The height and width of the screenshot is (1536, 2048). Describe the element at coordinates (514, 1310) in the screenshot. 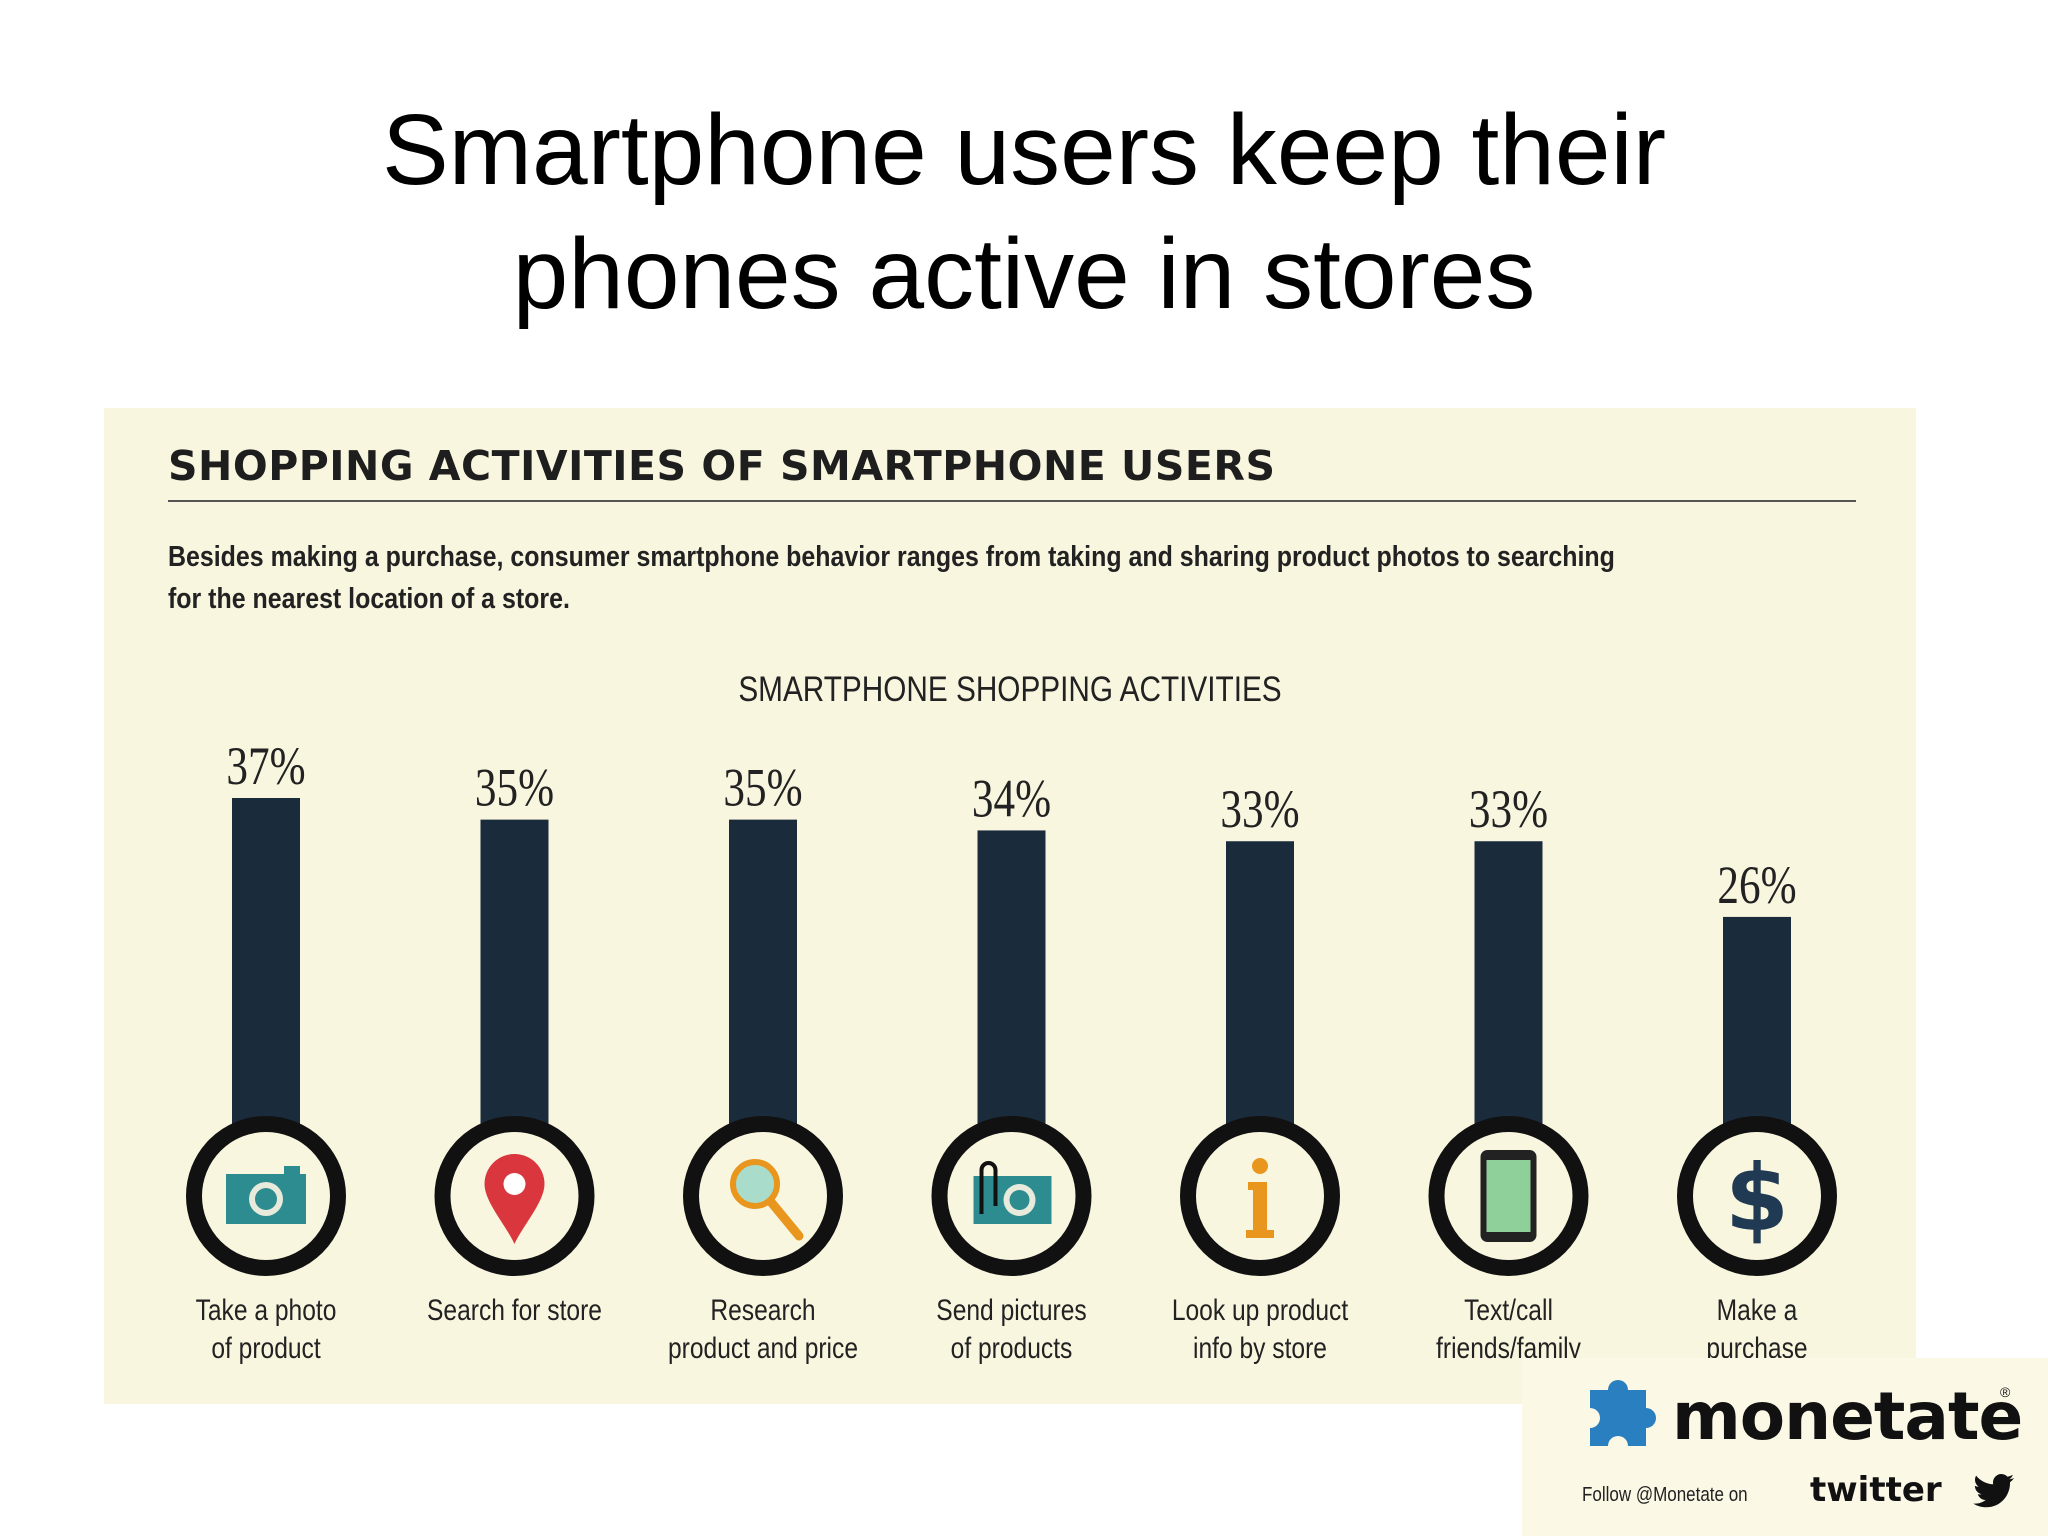

I see `category-label: Search for store` at that location.